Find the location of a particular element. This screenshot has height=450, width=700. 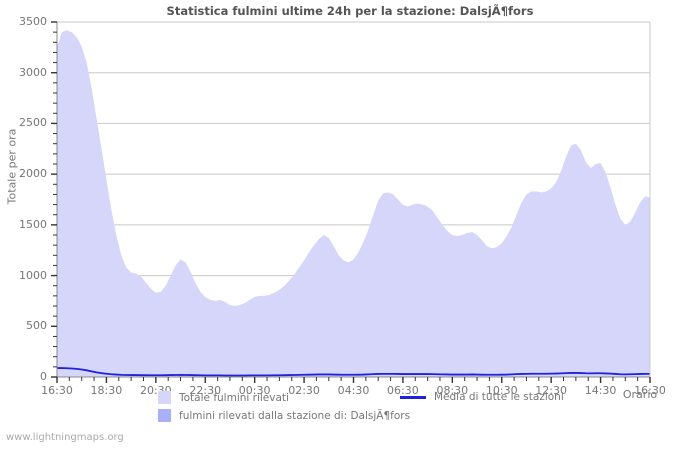

legend-line-average is located at coordinates (413, 397).